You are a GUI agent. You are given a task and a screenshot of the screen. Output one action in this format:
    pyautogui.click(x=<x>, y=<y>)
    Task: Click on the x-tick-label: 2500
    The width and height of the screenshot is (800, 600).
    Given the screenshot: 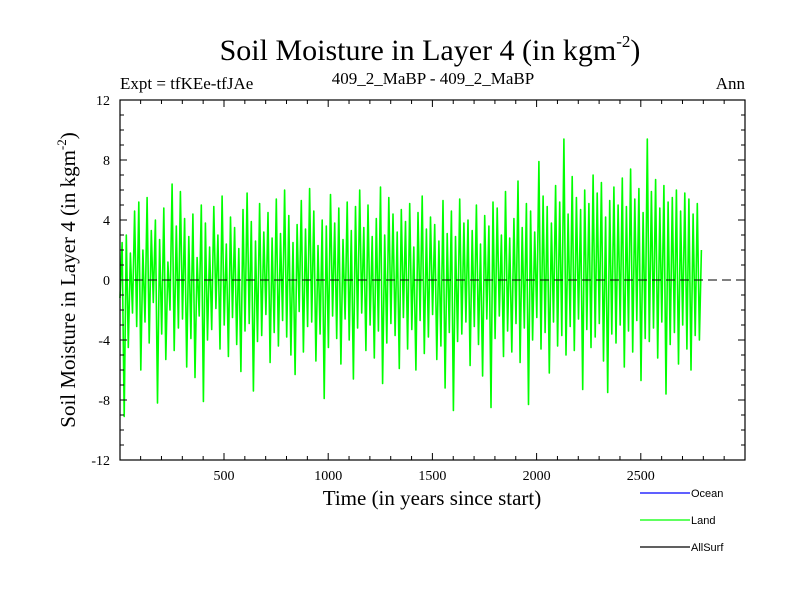 What is the action you would take?
    pyautogui.click(x=641, y=476)
    